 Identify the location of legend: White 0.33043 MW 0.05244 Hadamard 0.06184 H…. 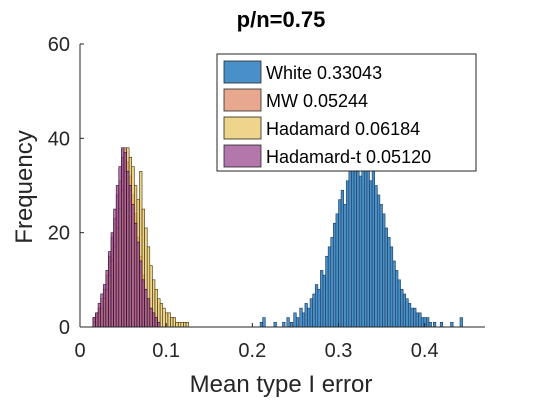
(346, 112).